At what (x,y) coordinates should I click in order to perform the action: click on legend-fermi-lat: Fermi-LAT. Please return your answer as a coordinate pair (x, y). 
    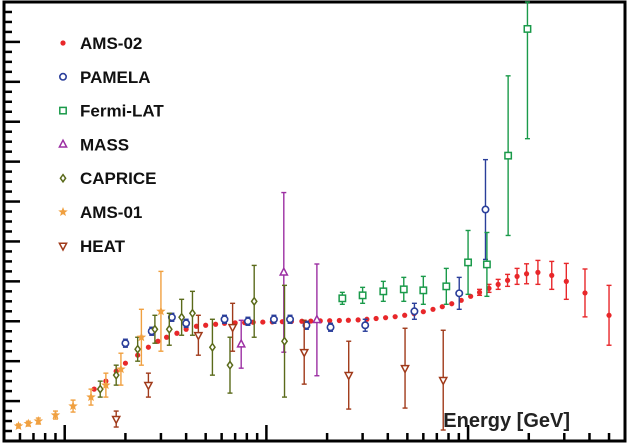
    Looking at the image, I should click on (111, 111).